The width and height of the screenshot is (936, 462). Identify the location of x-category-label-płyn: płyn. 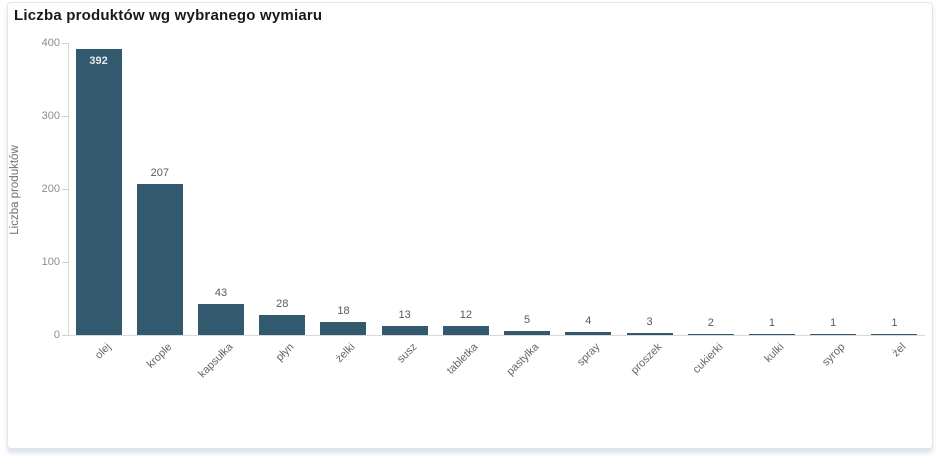
(285, 352).